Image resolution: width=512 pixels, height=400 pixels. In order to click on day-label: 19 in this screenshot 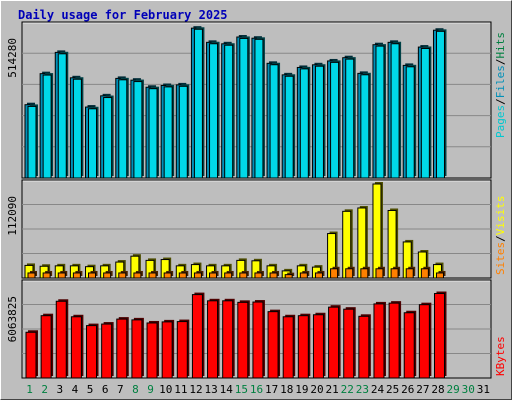, I will do `click(301, 389)`.